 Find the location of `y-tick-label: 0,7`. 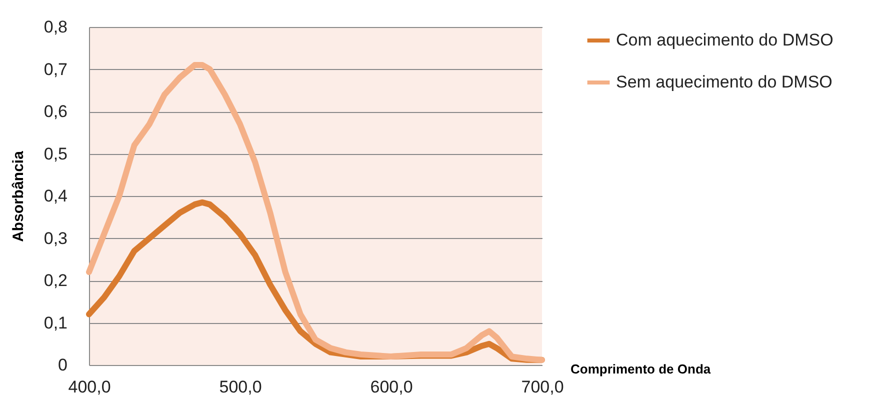

y-tick-label: 0,7 is located at coordinates (56, 69).